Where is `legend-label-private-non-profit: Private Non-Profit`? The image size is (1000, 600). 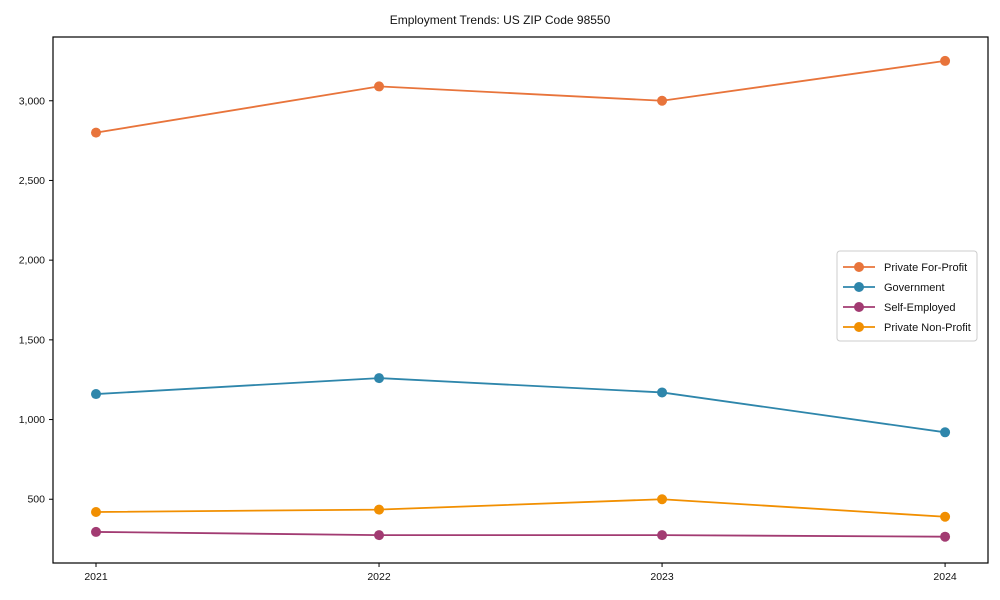 legend-label-private-non-profit: Private Non-Profit is located at coordinates (927, 328).